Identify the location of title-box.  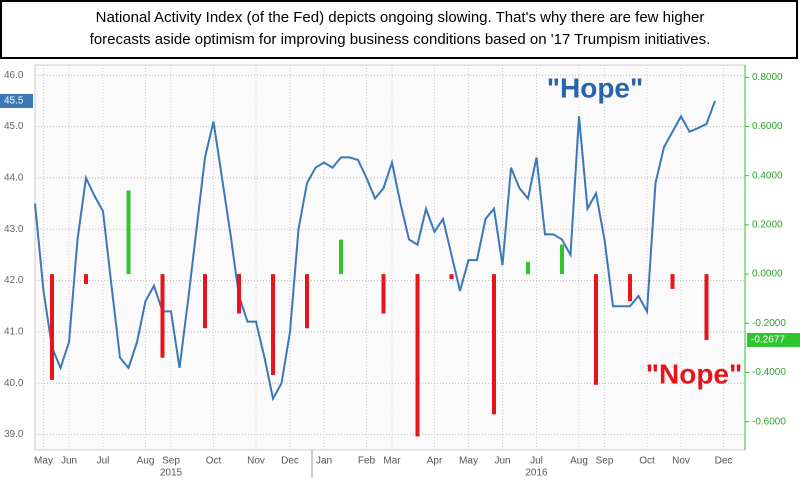
(399, 29).